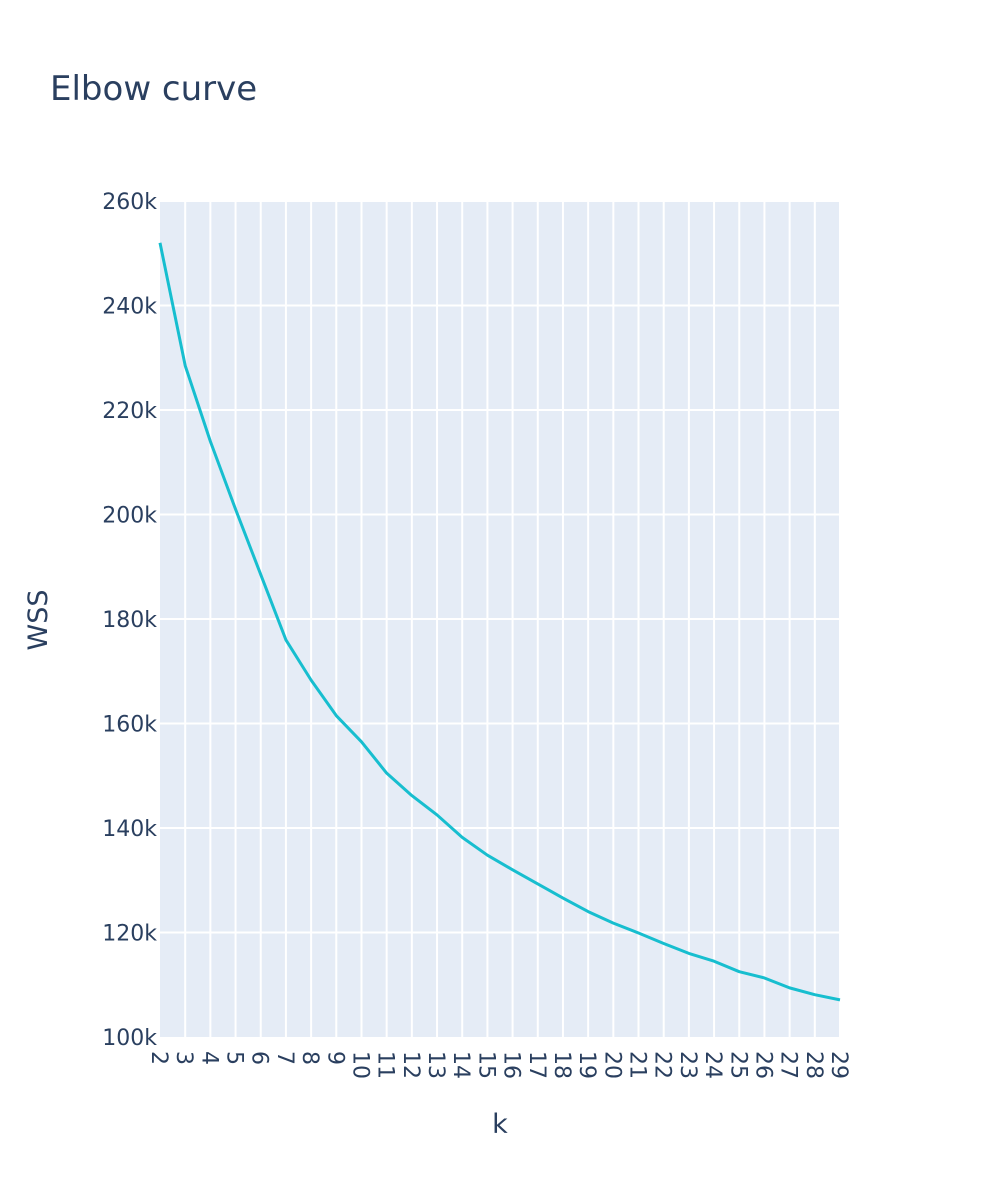 This screenshot has height=1200, width=1000. I want to click on x-tick-label: 20, so click(611, 1065).